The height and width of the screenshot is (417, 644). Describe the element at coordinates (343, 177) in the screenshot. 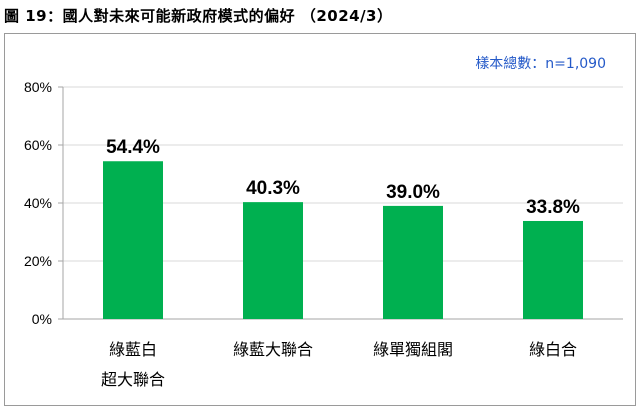

I see `value-labels: 54.4% 40.3% 39.0% 33.8%` at that location.